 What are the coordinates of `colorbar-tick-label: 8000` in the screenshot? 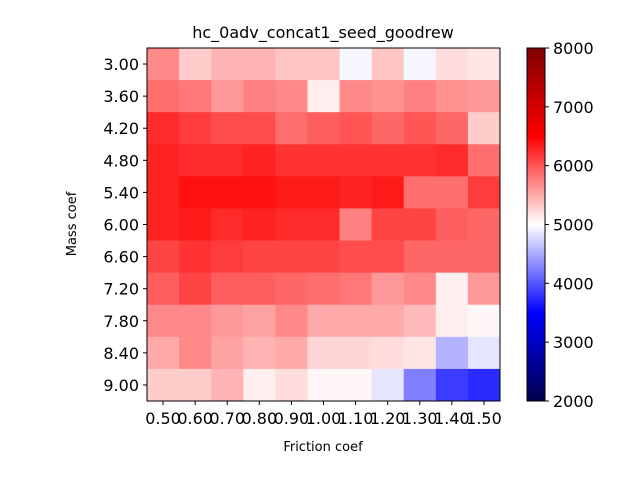 It's located at (573, 48).